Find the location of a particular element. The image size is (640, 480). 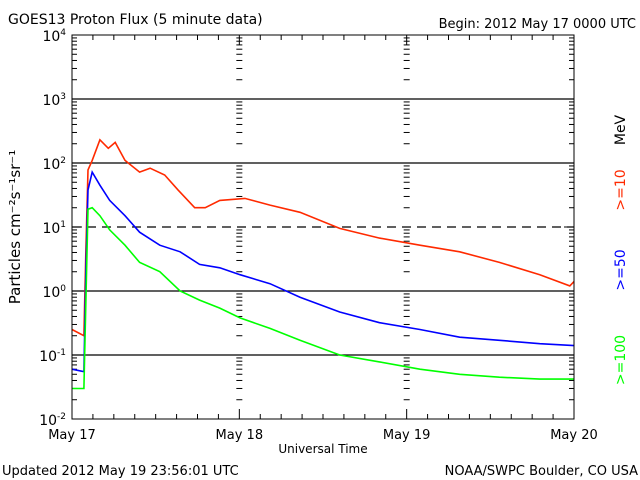

y-tick-label: 102 is located at coordinates (54, 164).